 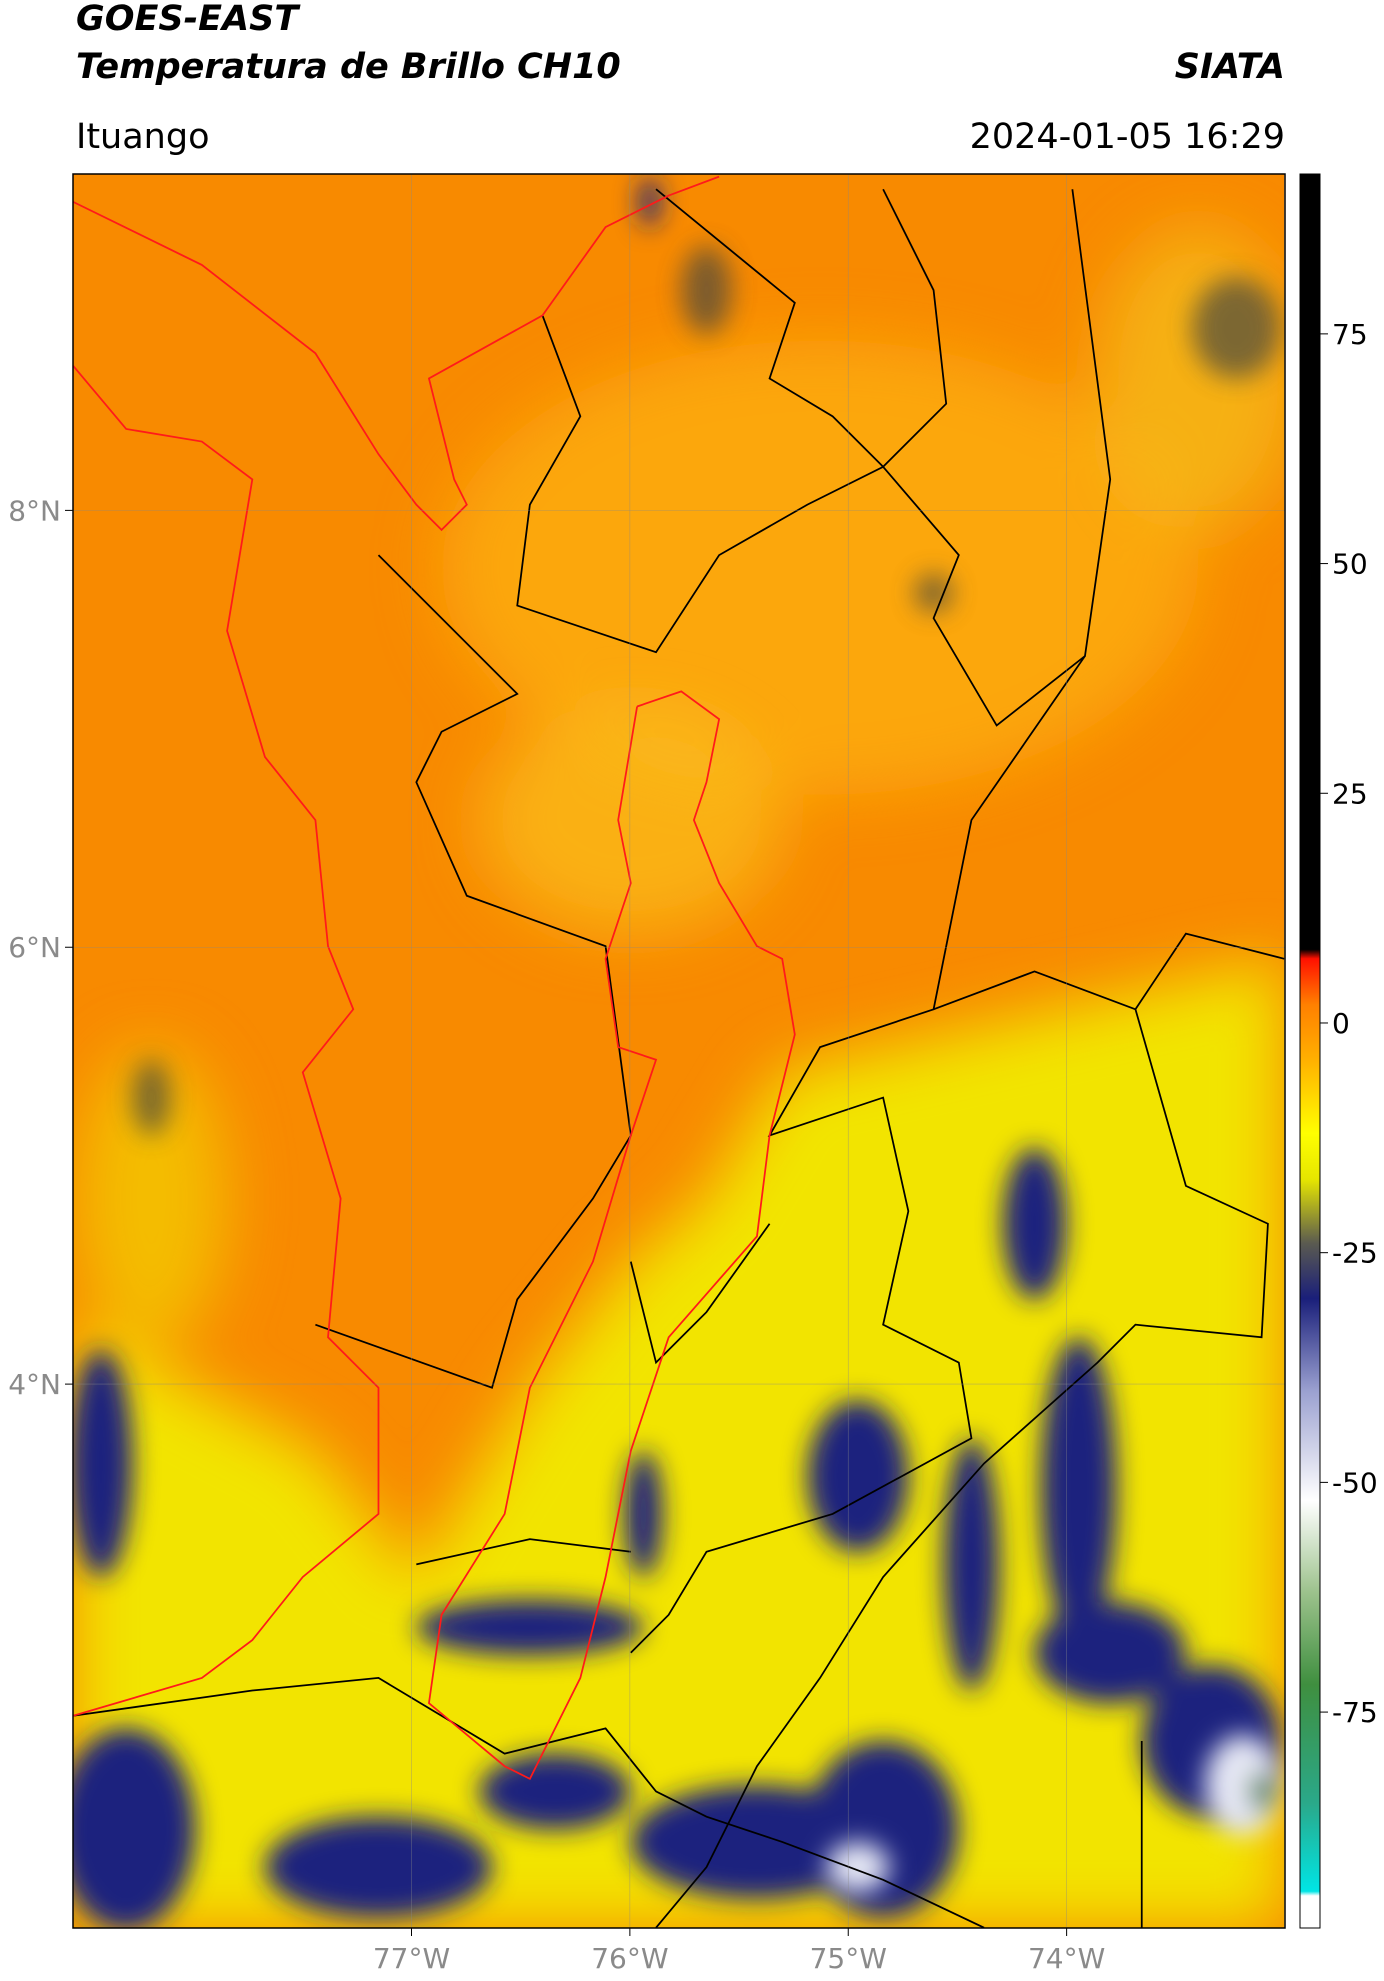 I want to click on x-tick-label: 74°W, so click(x=1066, y=1958).